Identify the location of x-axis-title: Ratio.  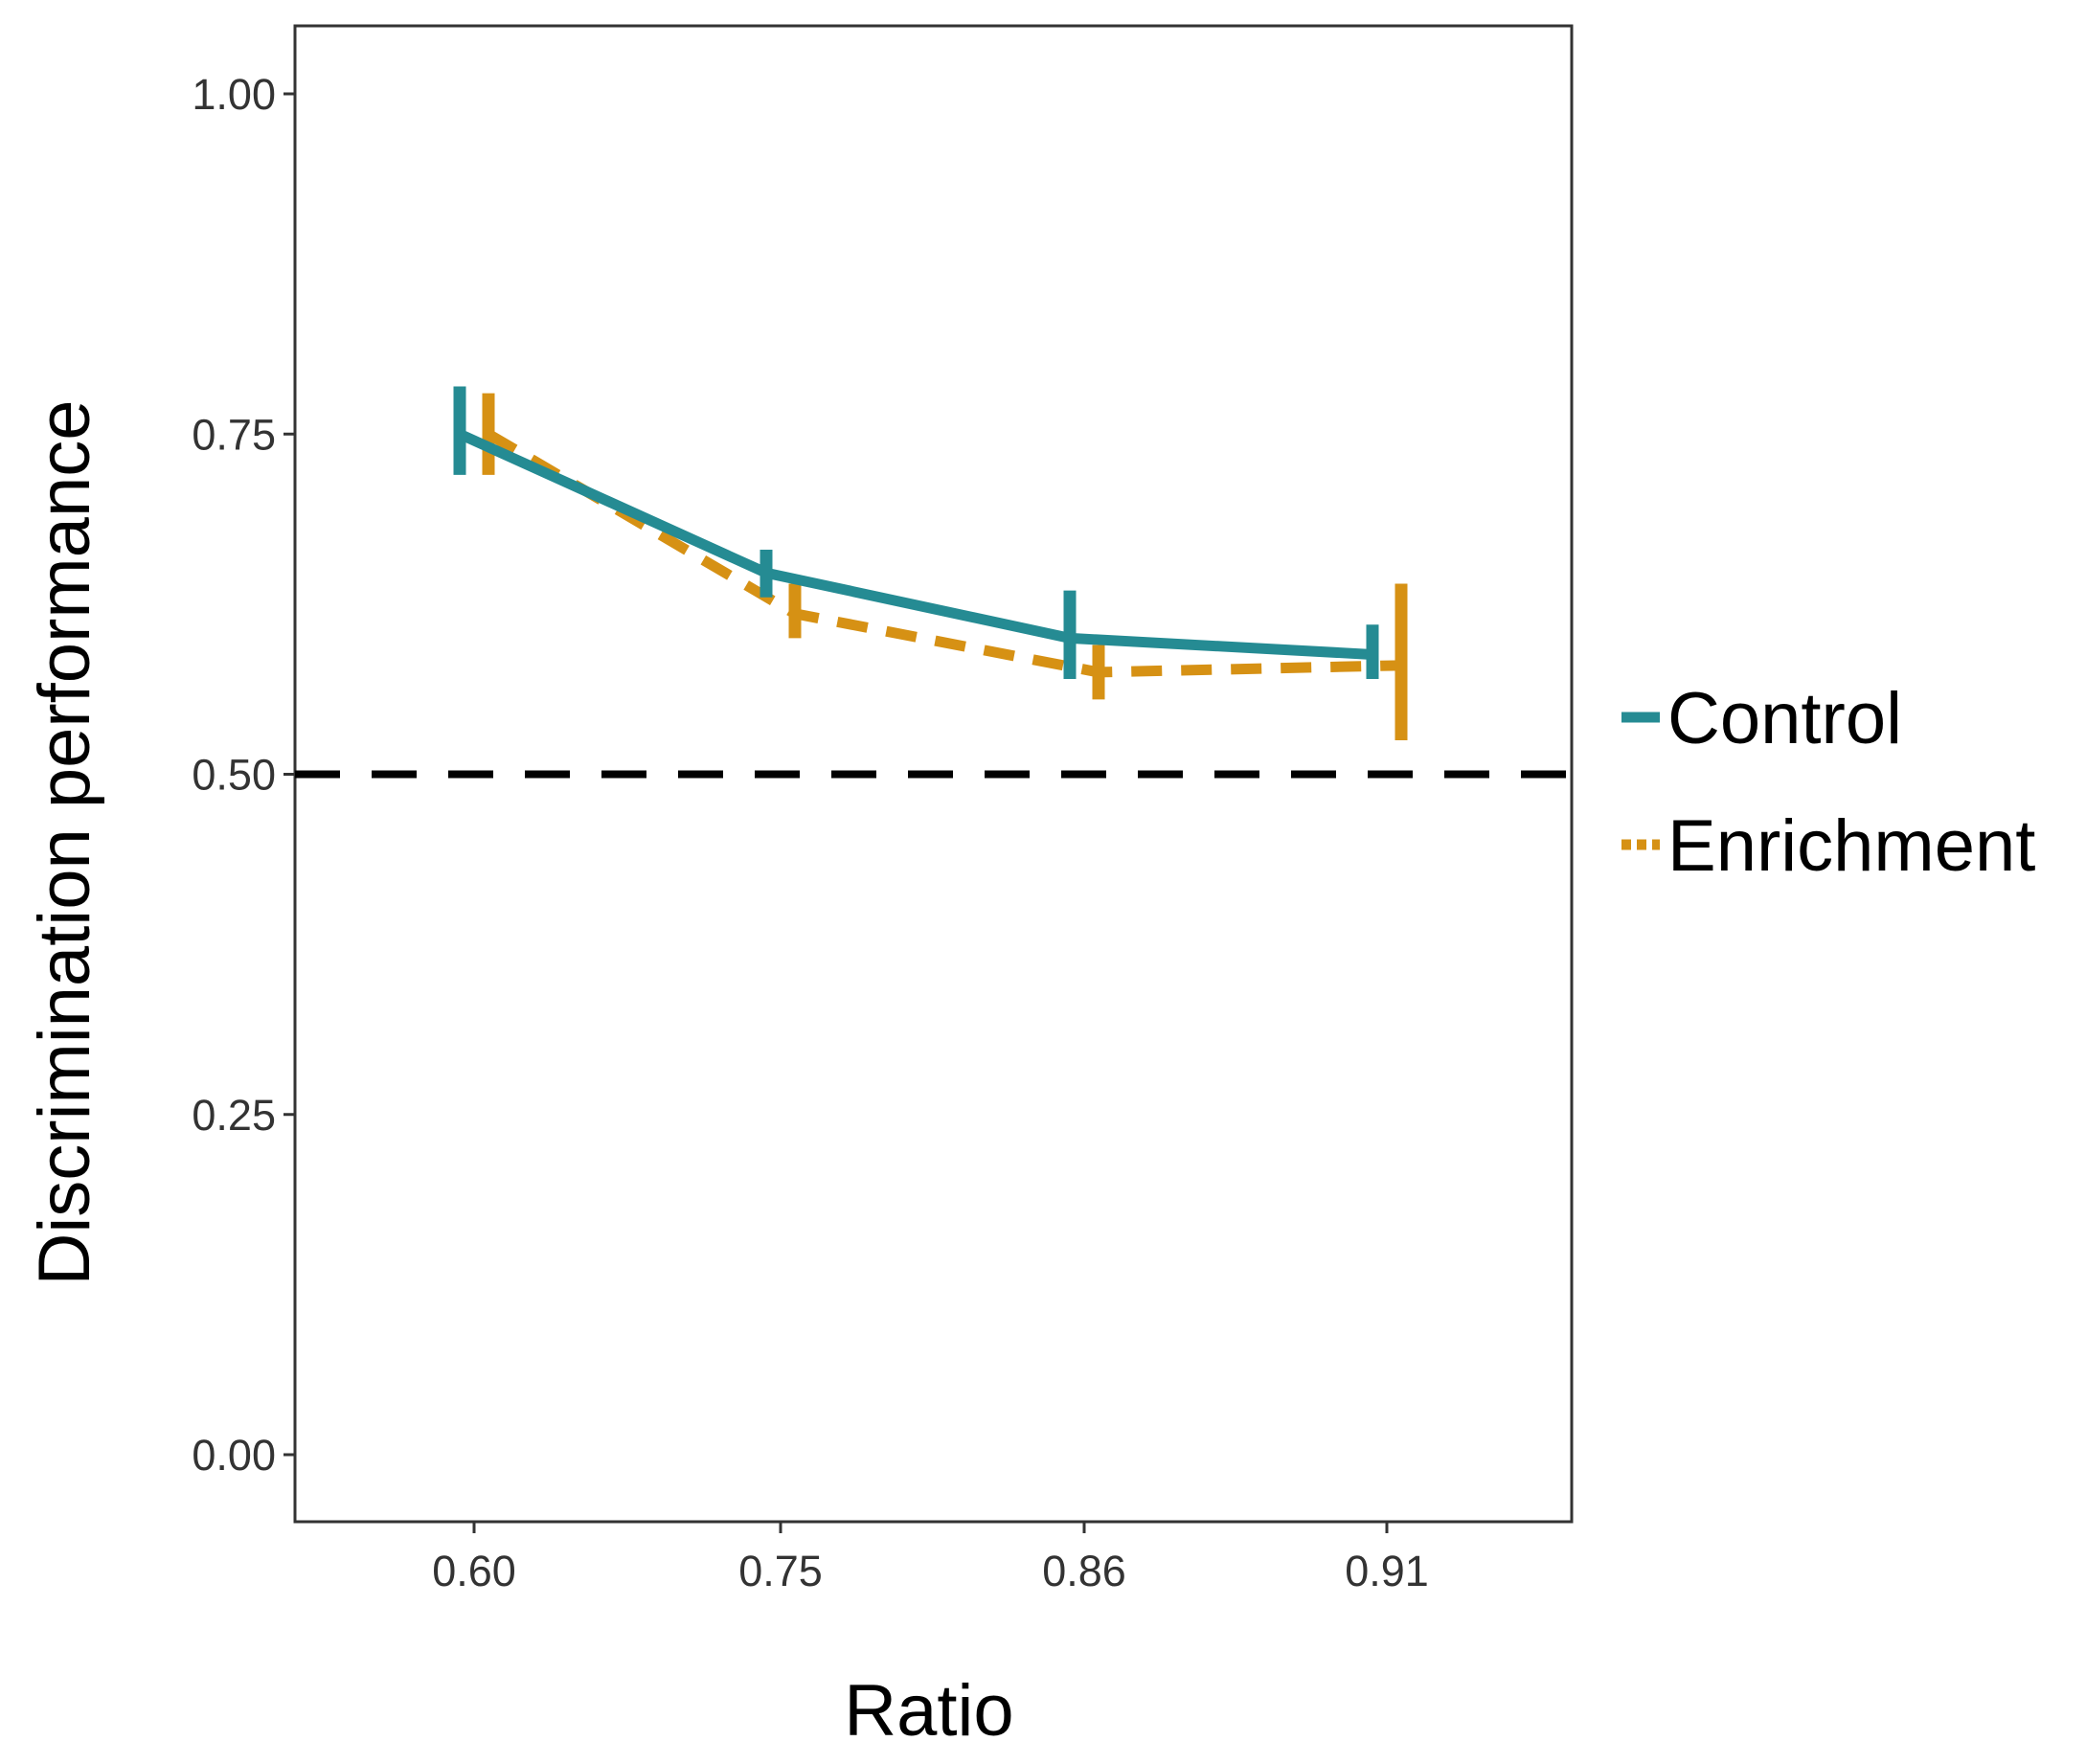
(928, 1711).